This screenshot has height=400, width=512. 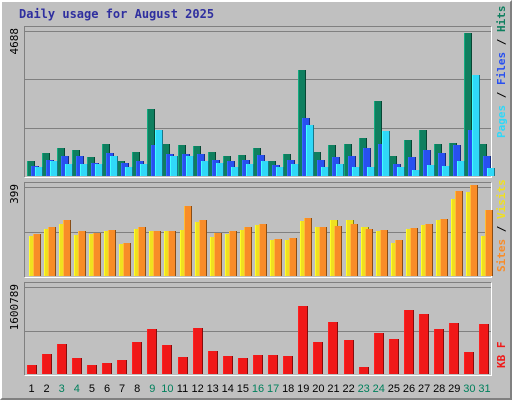 What do you see at coordinates (469, 389) in the screenshot?
I see `x-tick-label: 30` at bounding box center [469, 389].